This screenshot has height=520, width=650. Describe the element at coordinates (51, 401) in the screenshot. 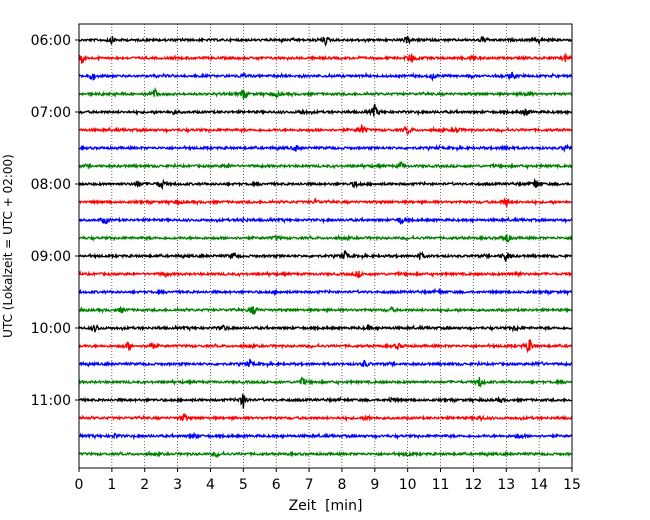

I see `y-tick-label: 11:00` at that location.